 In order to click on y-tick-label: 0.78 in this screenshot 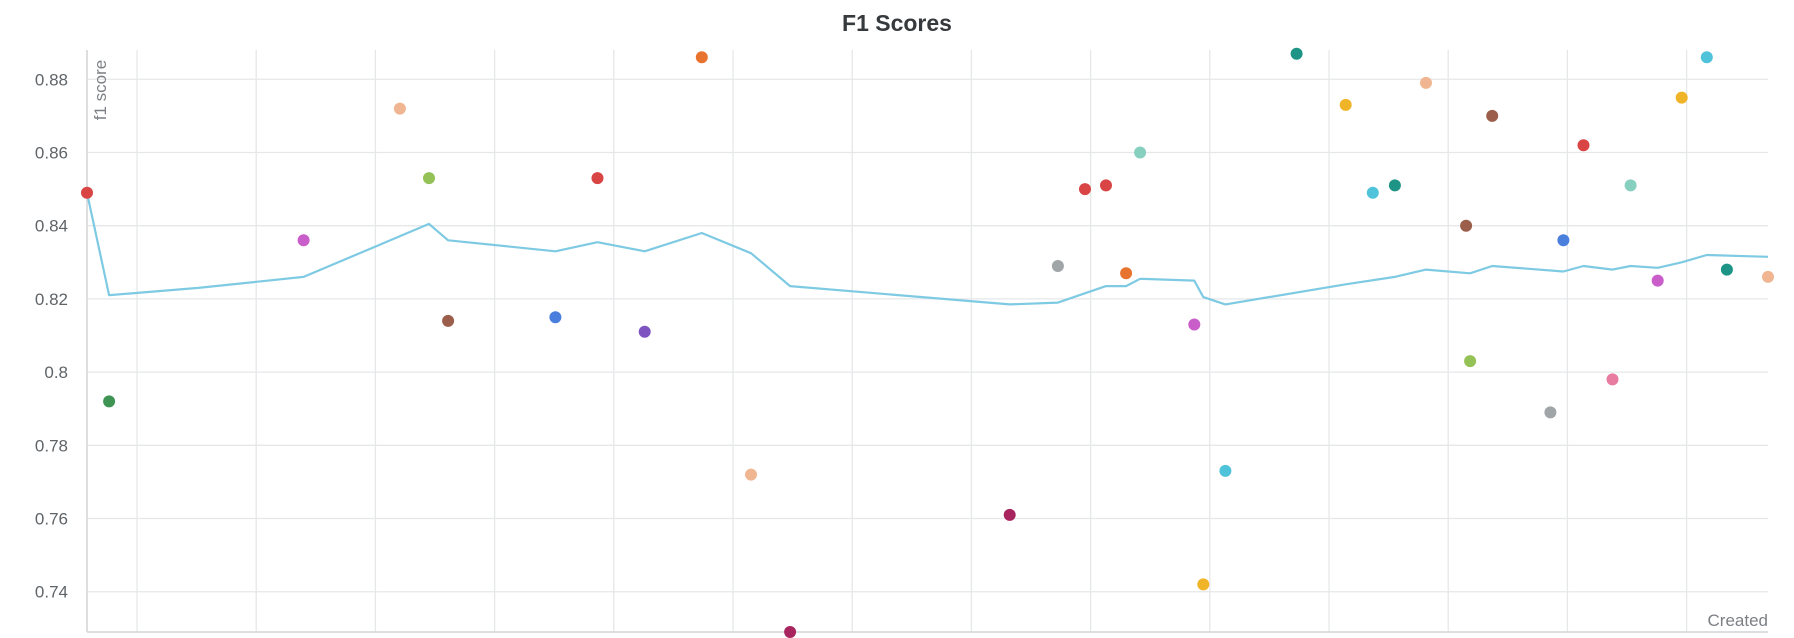, I will do `click(51, 445)`.